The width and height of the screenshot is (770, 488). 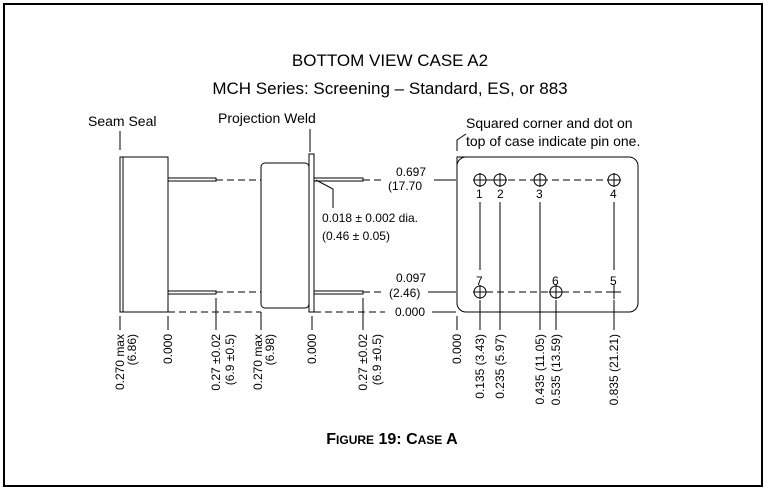 I want to click on dia-mm: (0.46 ± 0.05), so click(x=356, y=236).